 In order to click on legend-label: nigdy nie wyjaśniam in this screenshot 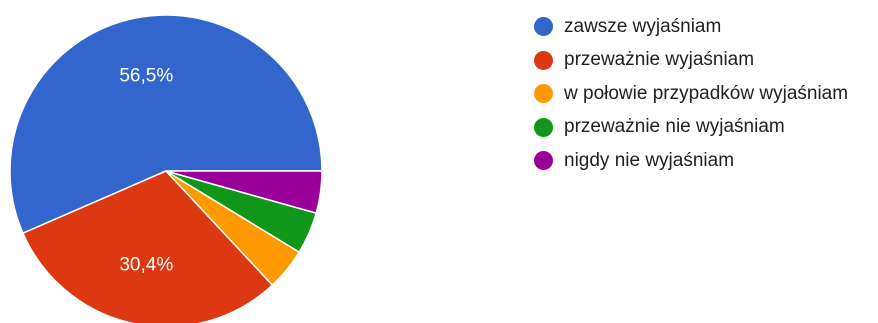, I will do `click(649, 160)`.